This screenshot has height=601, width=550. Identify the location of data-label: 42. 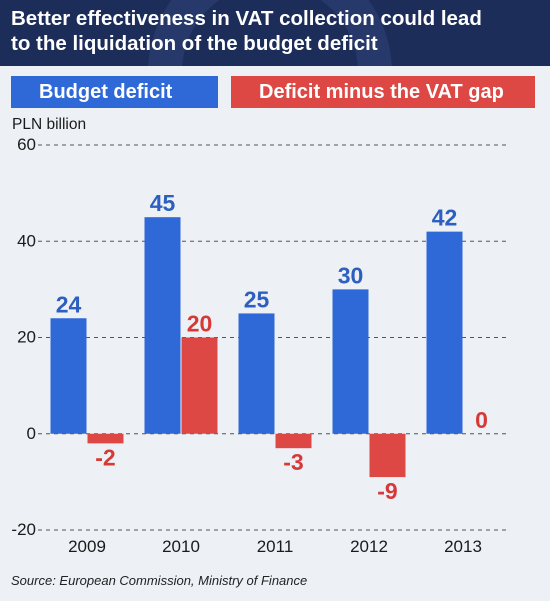
(445, 218).